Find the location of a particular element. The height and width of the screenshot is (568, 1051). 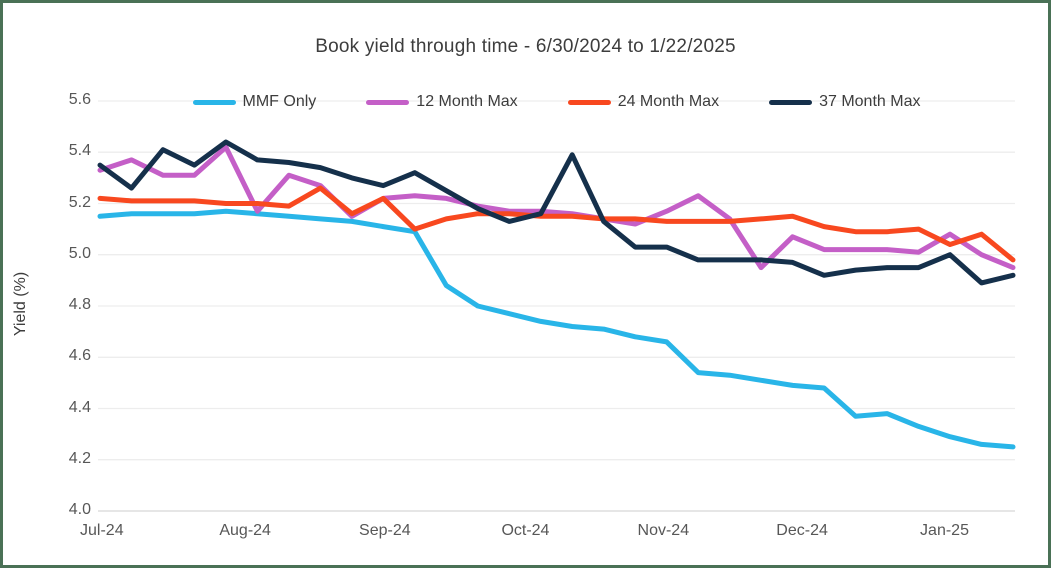

x-tick-label: Sep-24 is located at coordinates (385, 530).